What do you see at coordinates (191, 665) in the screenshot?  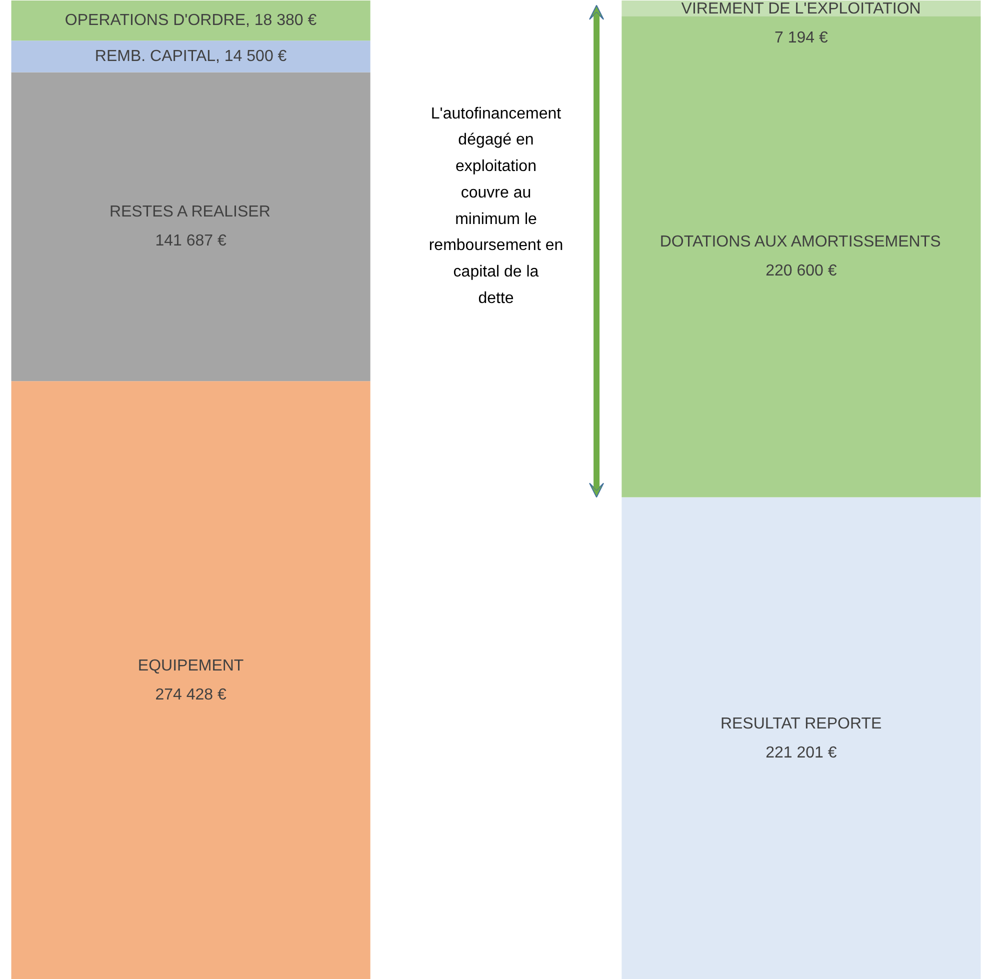 I see `series-label: EQUIPEMENT` at bounding box center [191, 665].